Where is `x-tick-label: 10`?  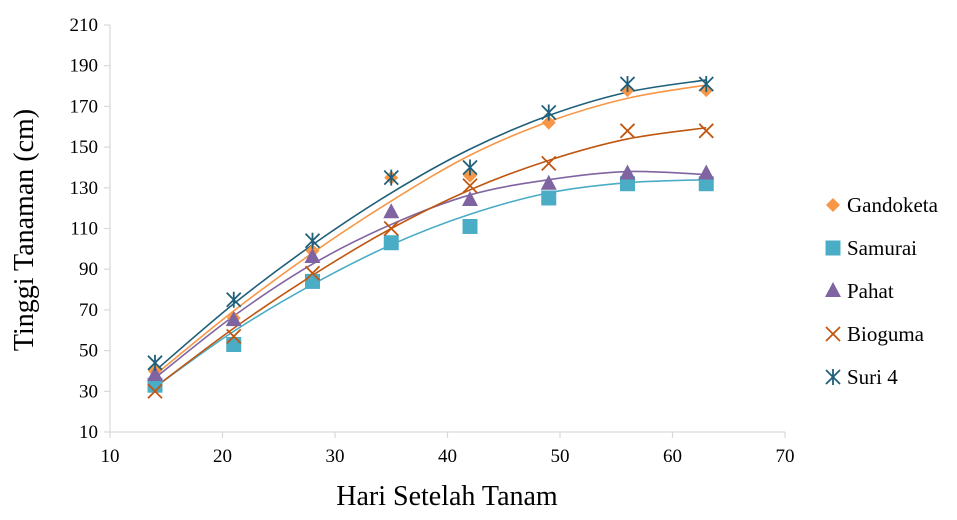 x-tick-label: 10 is located at coordinates (110, 456).